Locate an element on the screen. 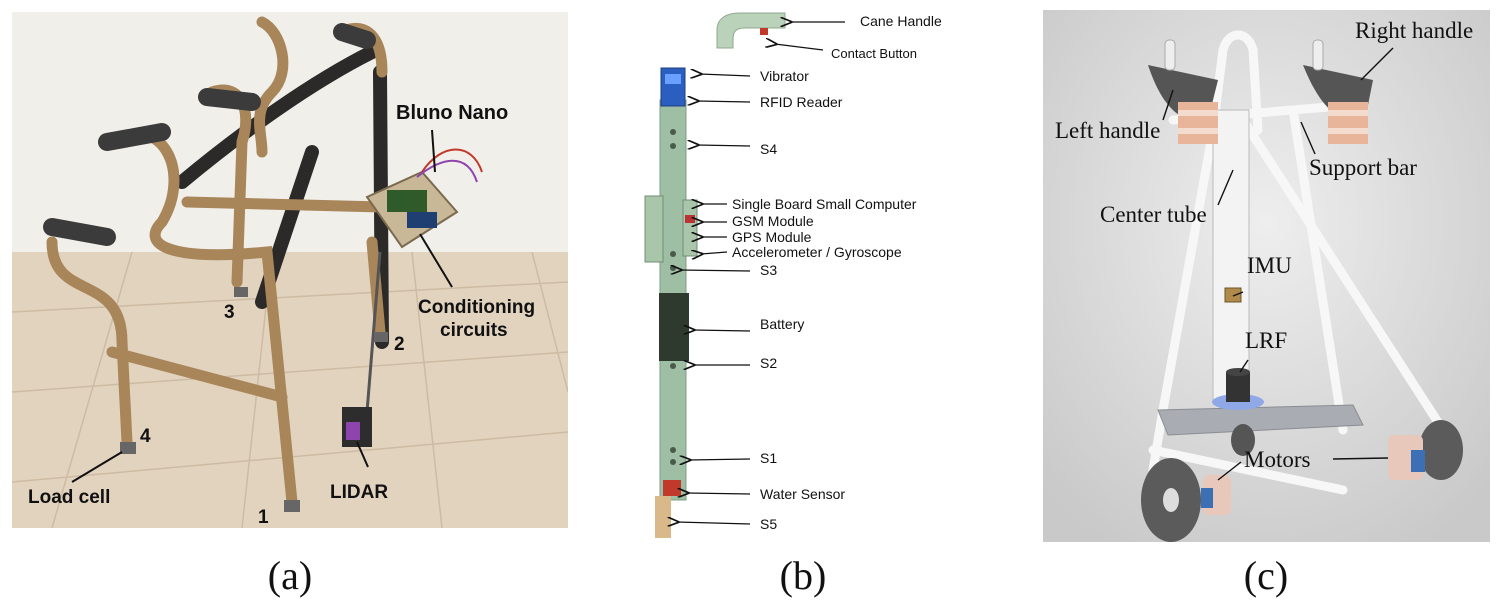 The width and height of the screenshot is (1500, 608). label-s1: S1 is located at coordinates (769, 458).